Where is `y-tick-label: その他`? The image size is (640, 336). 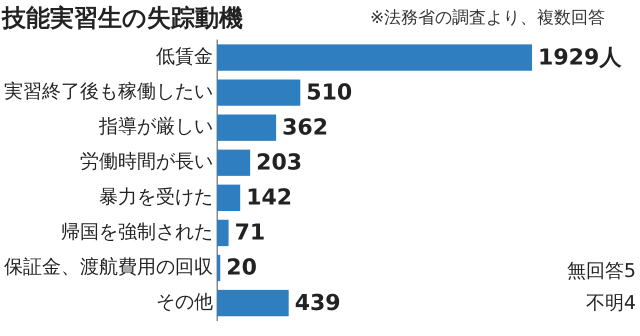
y-tick-label: その他 is located at coordinates (184, 302).